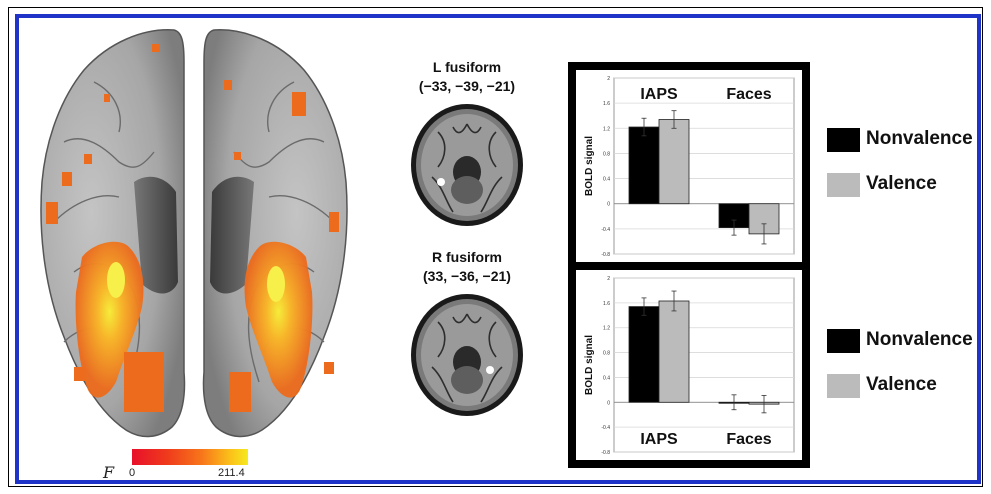  What do you see at coordinates (113, 233) in the screenshot?
I see `left-hemisphere` at bounding box center [113, 233].